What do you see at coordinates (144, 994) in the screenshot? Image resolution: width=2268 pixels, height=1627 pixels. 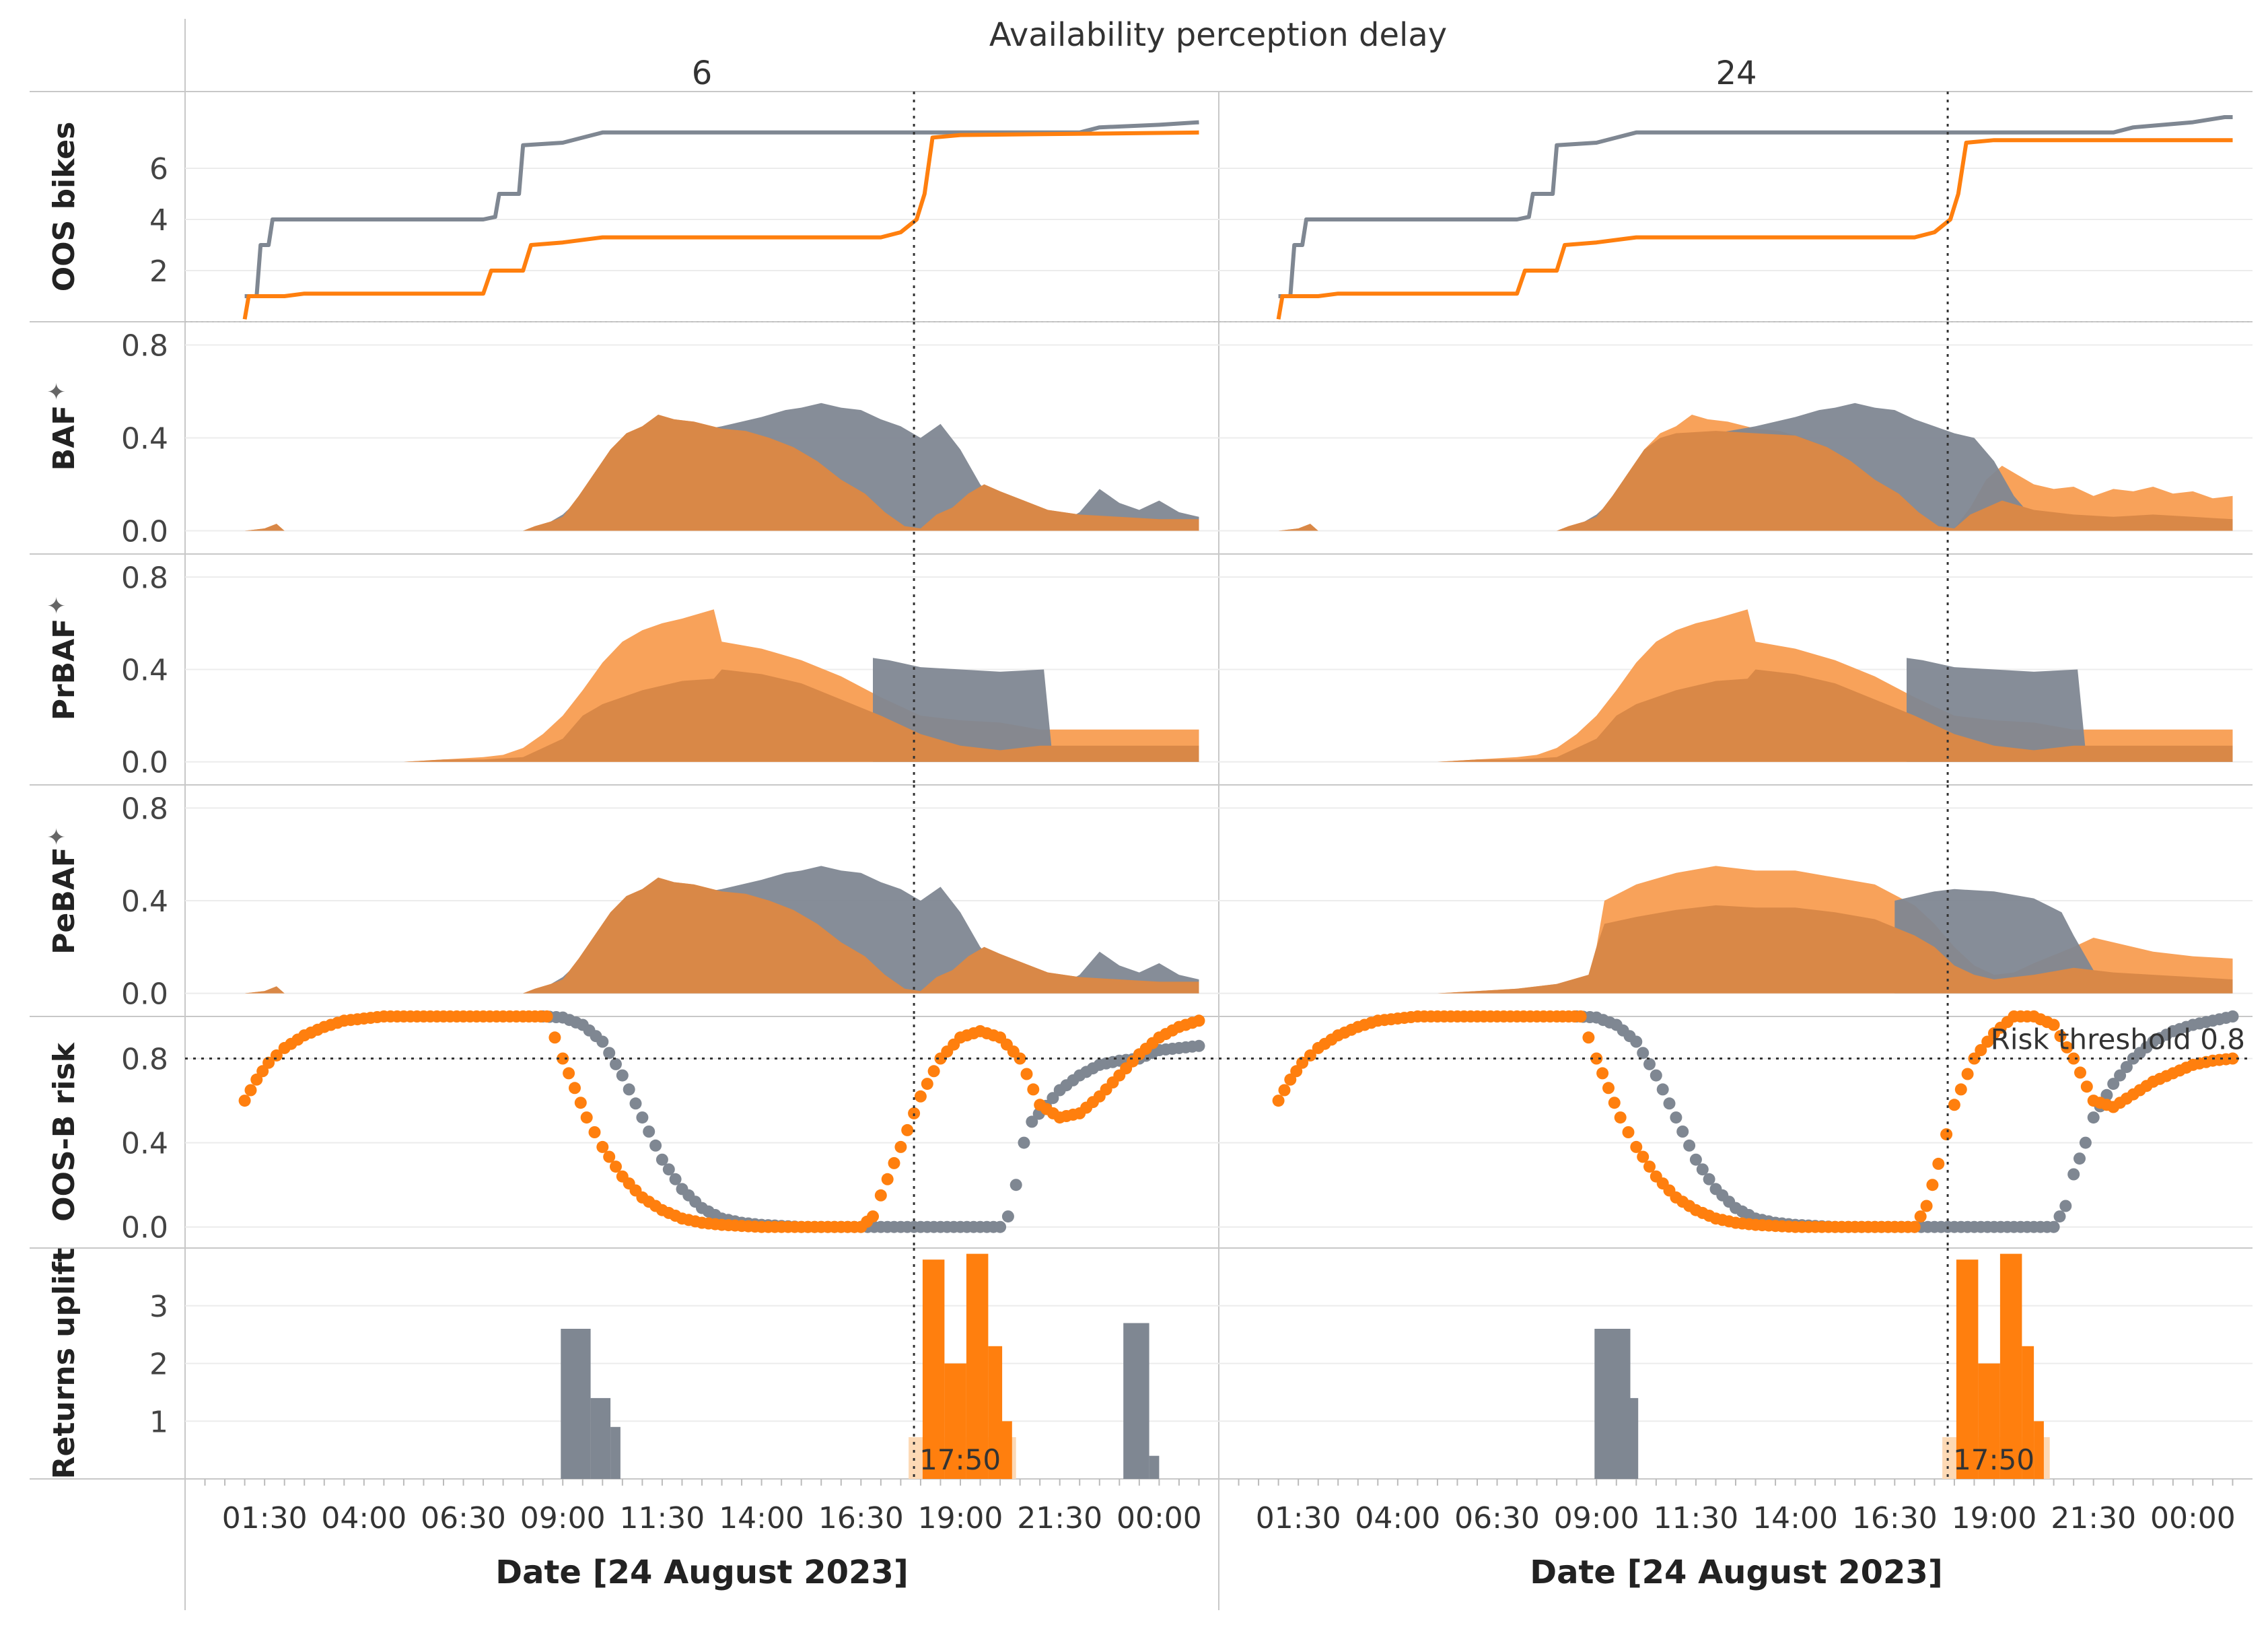 I see `y-tick-label-pebaf: 0.0` at bounding box center [144, 994].